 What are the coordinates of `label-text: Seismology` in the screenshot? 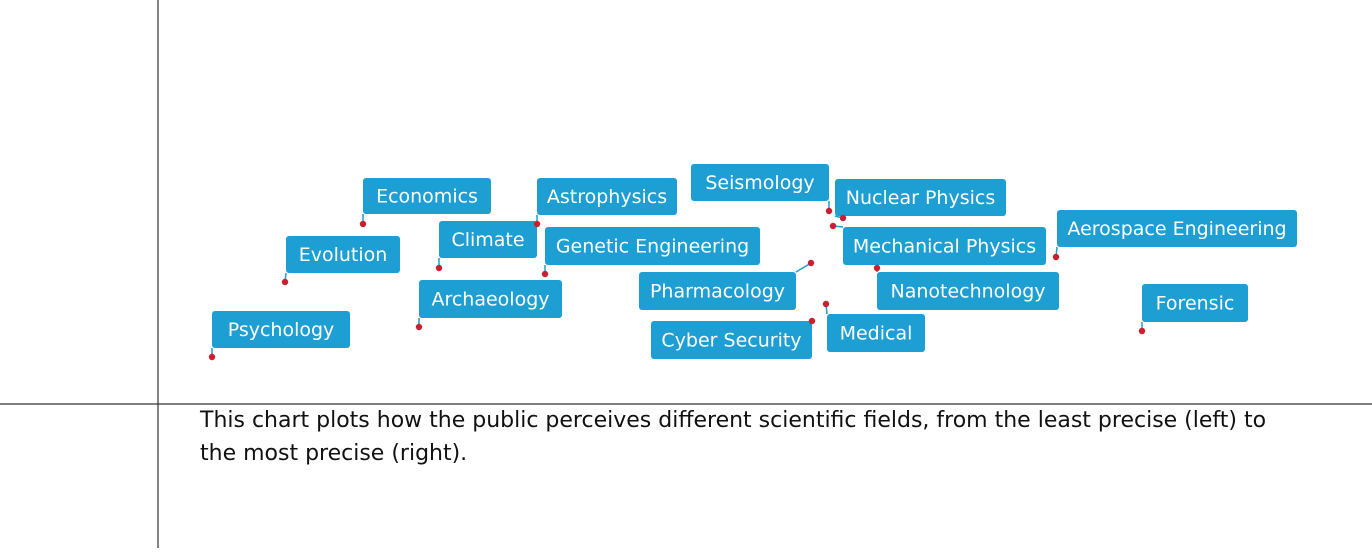 It's located at (759, 183).